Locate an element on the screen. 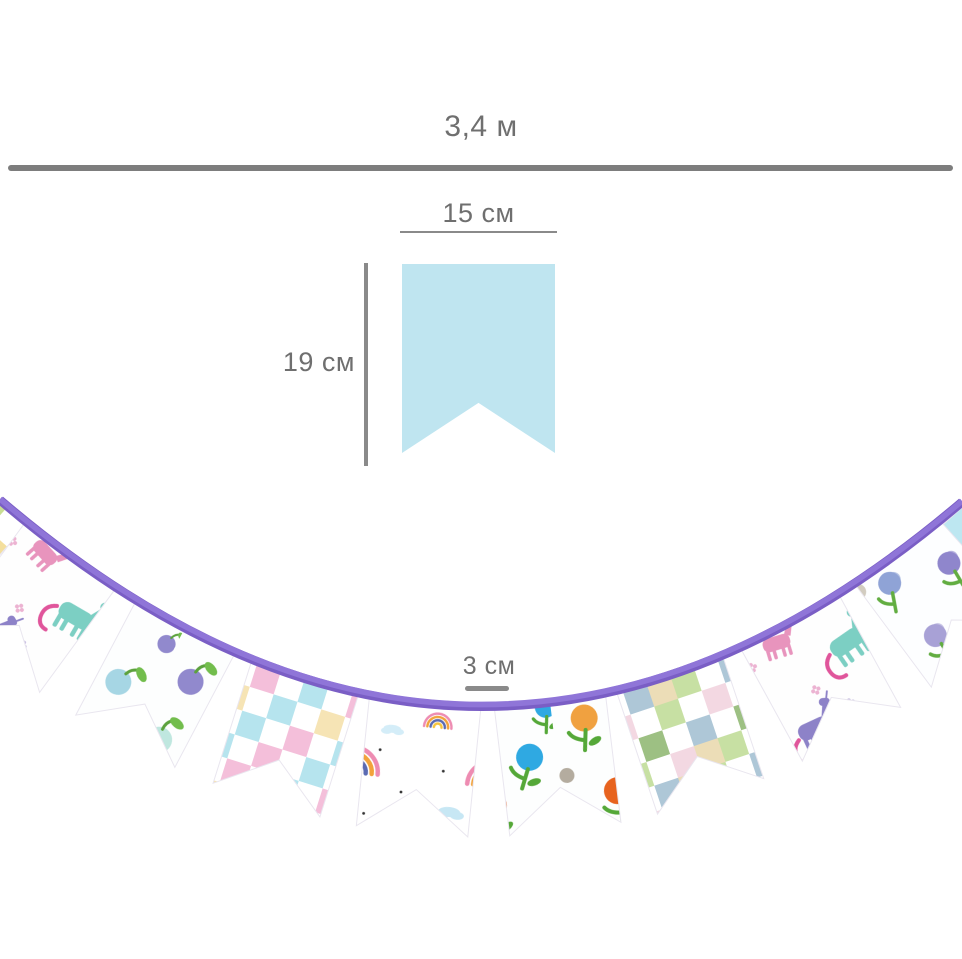  ribbon-width-label: 3 см is located at coordinates (489, 666).